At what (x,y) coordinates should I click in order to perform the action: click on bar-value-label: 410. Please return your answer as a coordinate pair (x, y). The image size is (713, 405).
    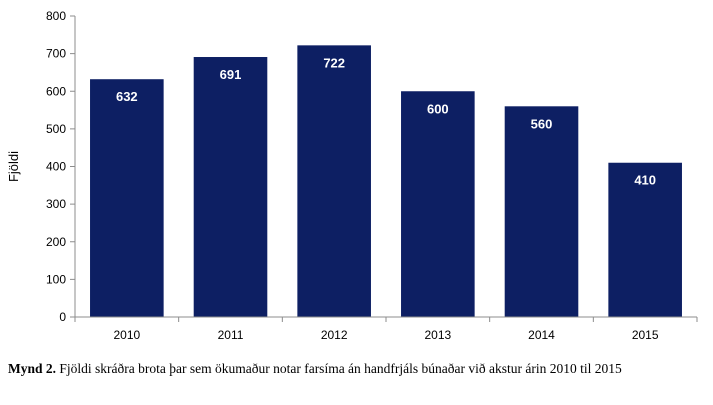
    Looking at the image, I should click on (645, 180).